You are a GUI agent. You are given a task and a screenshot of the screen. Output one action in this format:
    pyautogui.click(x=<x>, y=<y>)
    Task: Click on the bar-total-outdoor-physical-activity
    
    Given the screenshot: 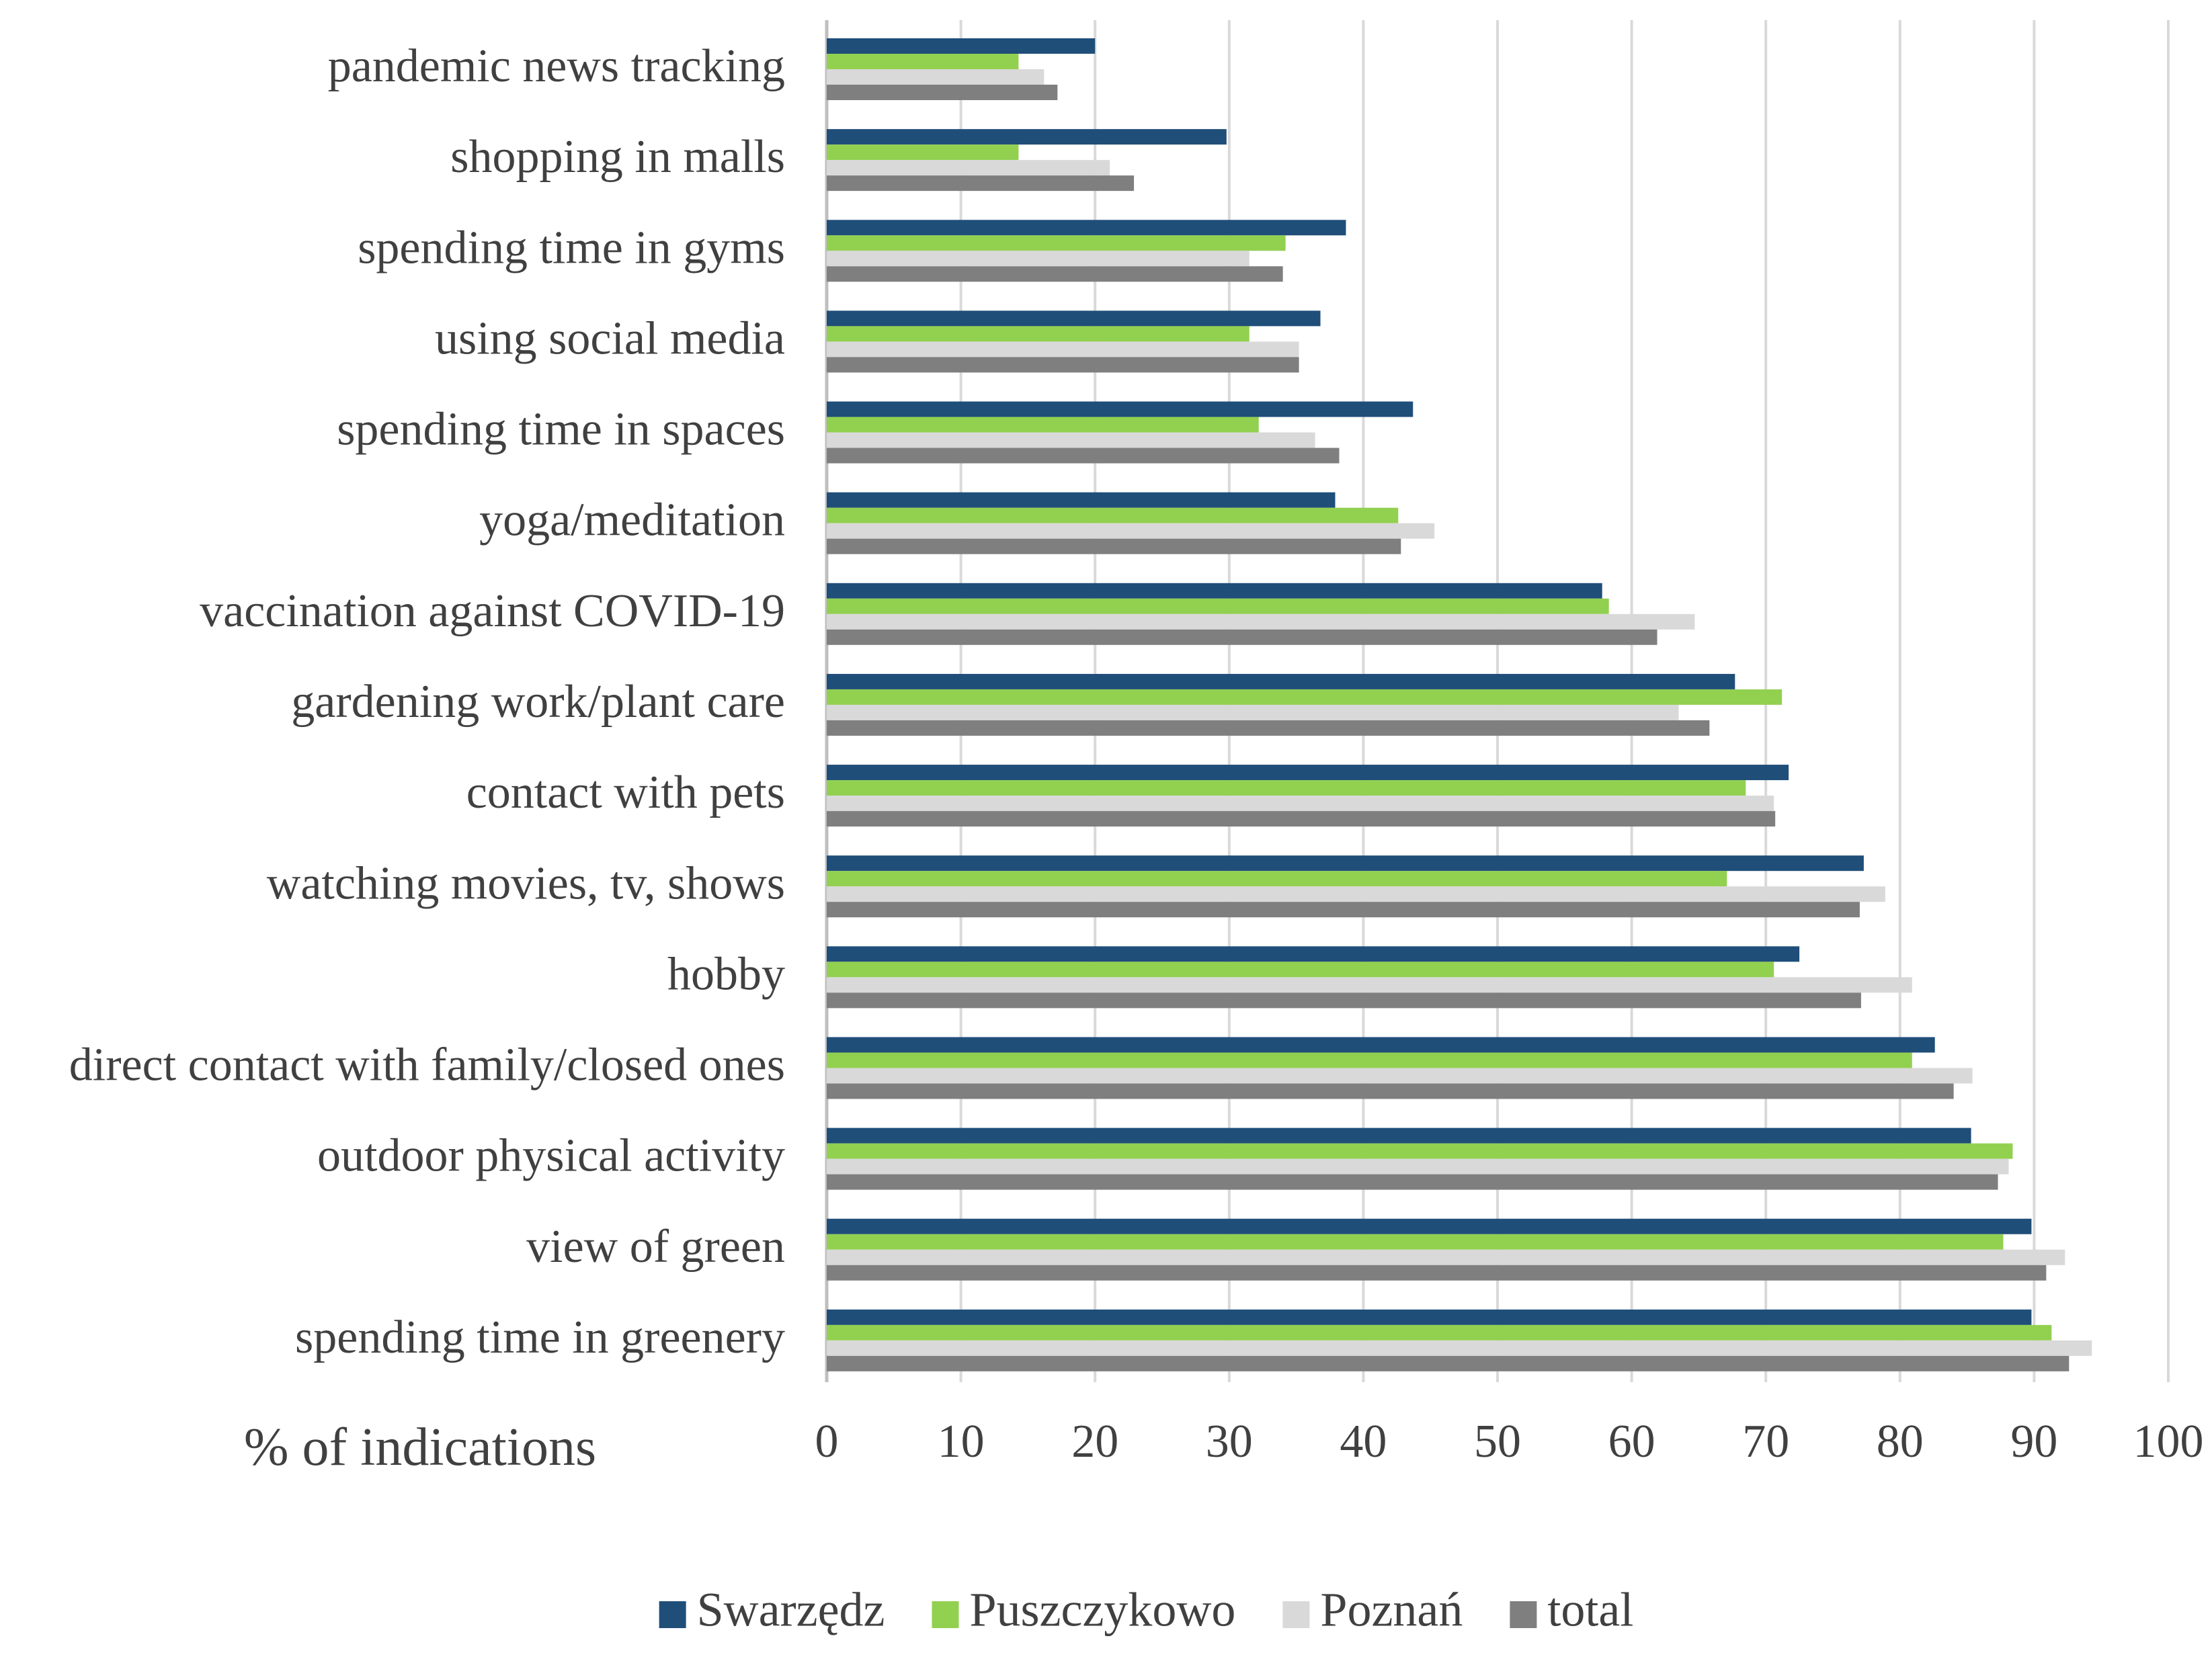 What is the action you would take?
    pyautogui.click(x=1413, y=1182)
    